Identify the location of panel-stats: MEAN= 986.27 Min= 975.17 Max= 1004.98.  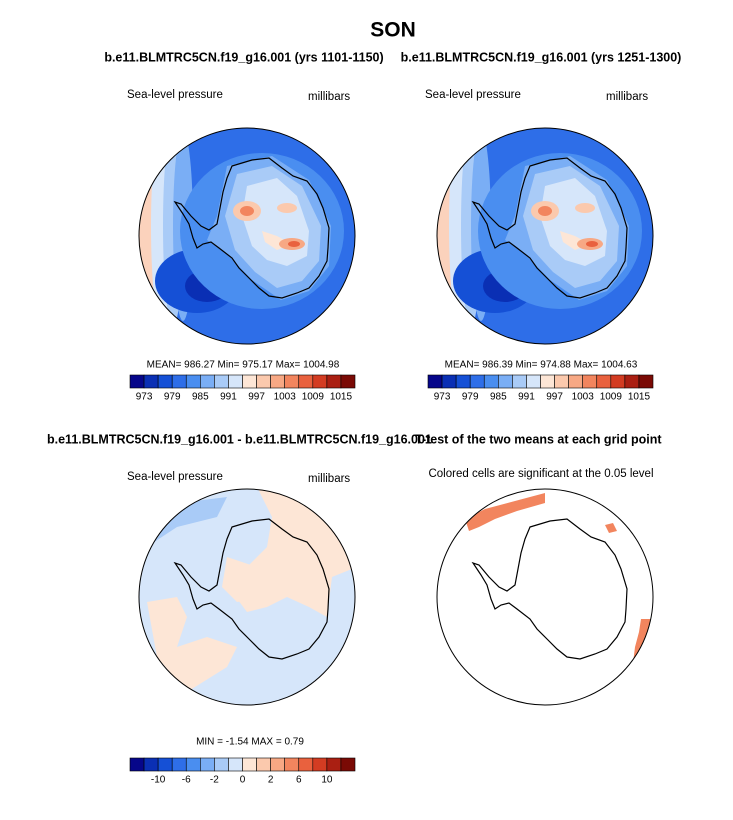
(243, 365).